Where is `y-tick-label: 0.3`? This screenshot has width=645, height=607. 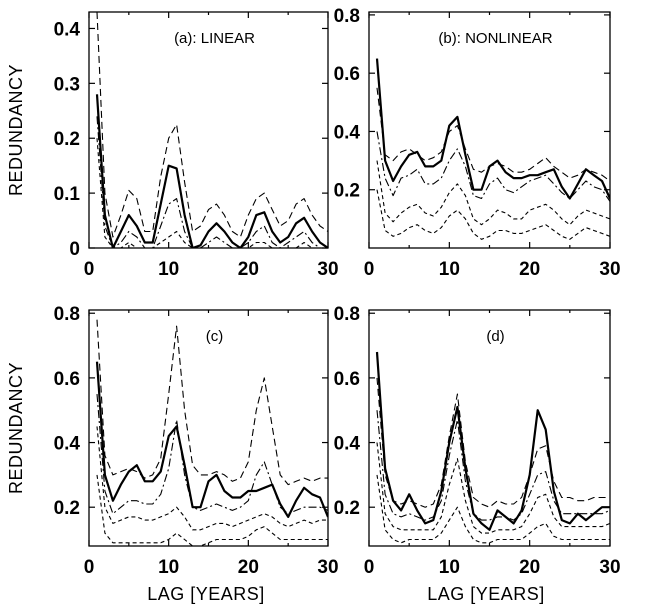
y-tick-label: 0.3 is located at coordinates (67, 84).